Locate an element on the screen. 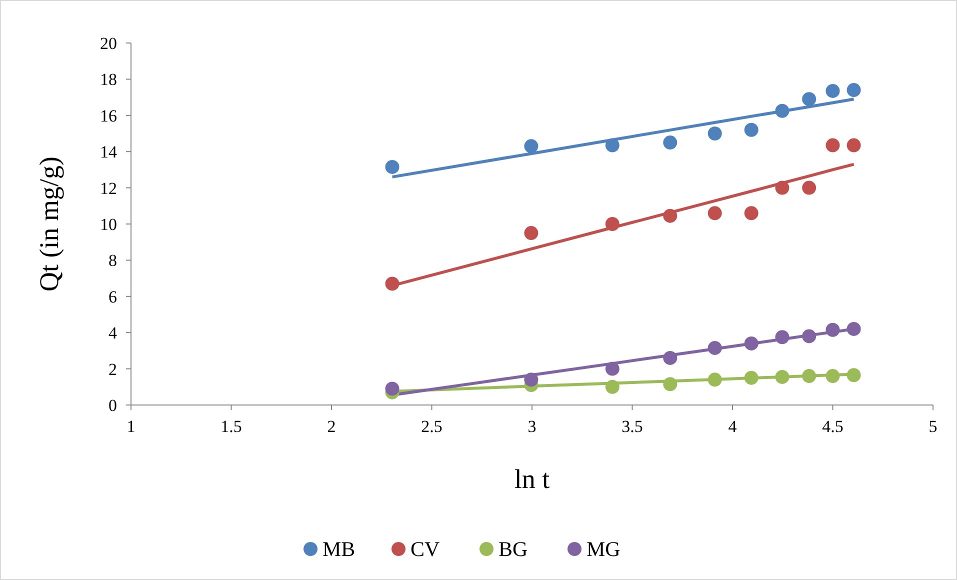 This screenshot has height=580, width=957. x-axis-title: ln t is located at coordinates (532, 479).